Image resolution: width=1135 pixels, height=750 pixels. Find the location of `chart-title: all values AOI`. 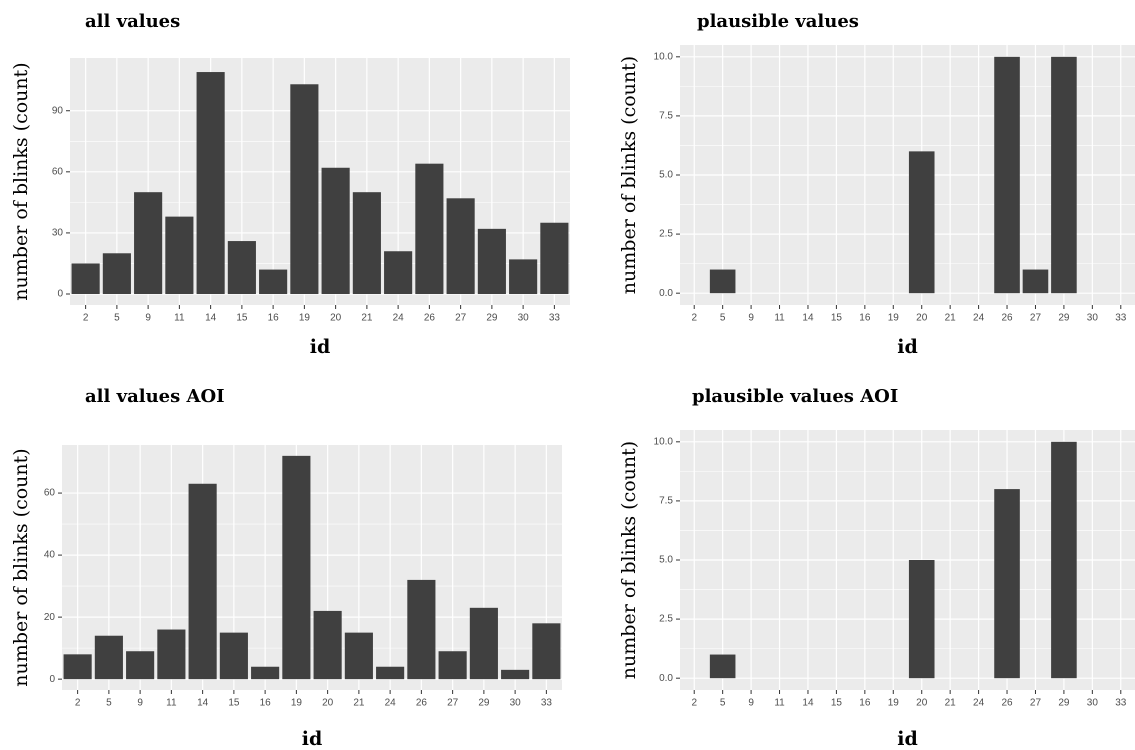

chart-title: all values AOI is located at coordinates (155, 396).